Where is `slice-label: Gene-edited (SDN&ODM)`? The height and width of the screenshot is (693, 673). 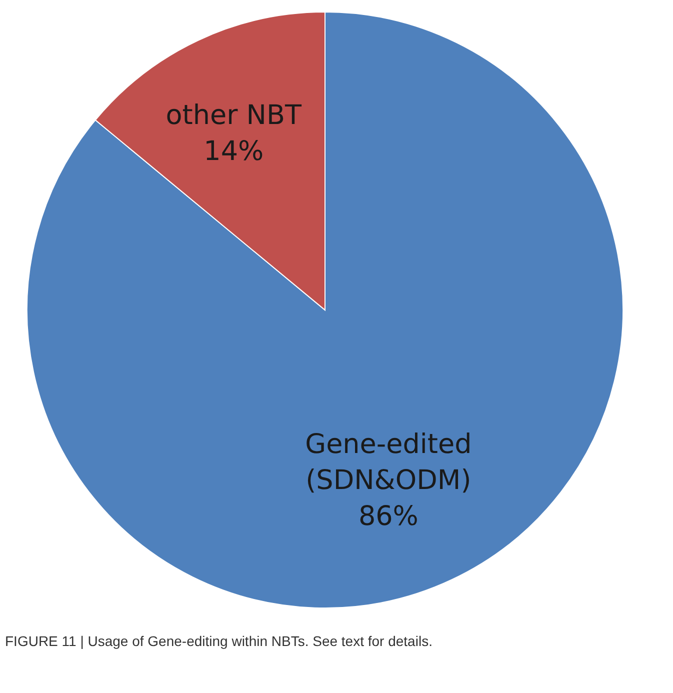 slice-label: Gene-edited (SDN&ODM) is located at coordinates (388, 462).